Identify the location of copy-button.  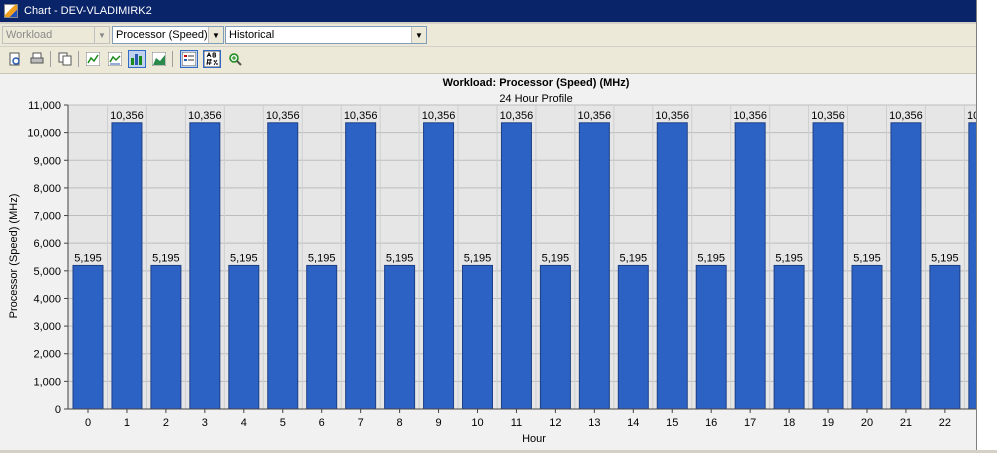
(65, 59).